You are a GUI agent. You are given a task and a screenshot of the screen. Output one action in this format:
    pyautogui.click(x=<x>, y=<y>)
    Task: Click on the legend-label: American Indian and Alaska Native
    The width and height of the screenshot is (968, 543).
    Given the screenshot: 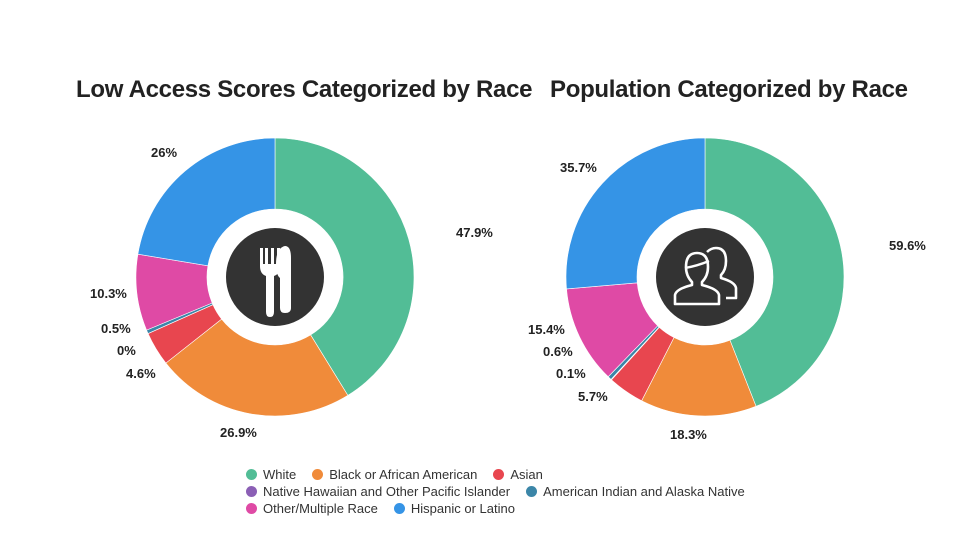 What is the action you would take?
    pyautogui.click(x=644, y=491)
    